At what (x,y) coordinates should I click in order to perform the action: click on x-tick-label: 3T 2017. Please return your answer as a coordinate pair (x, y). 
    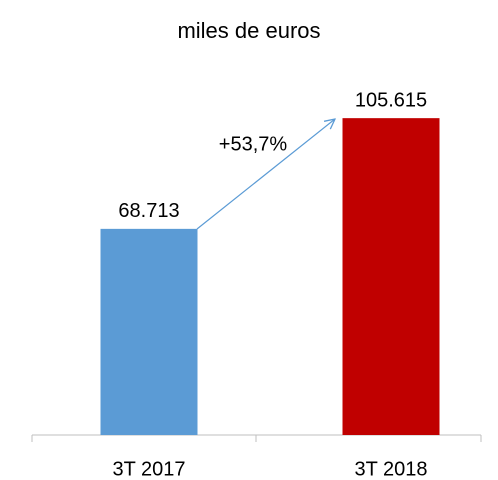
    Looking at the image, I should click on (148, 469).